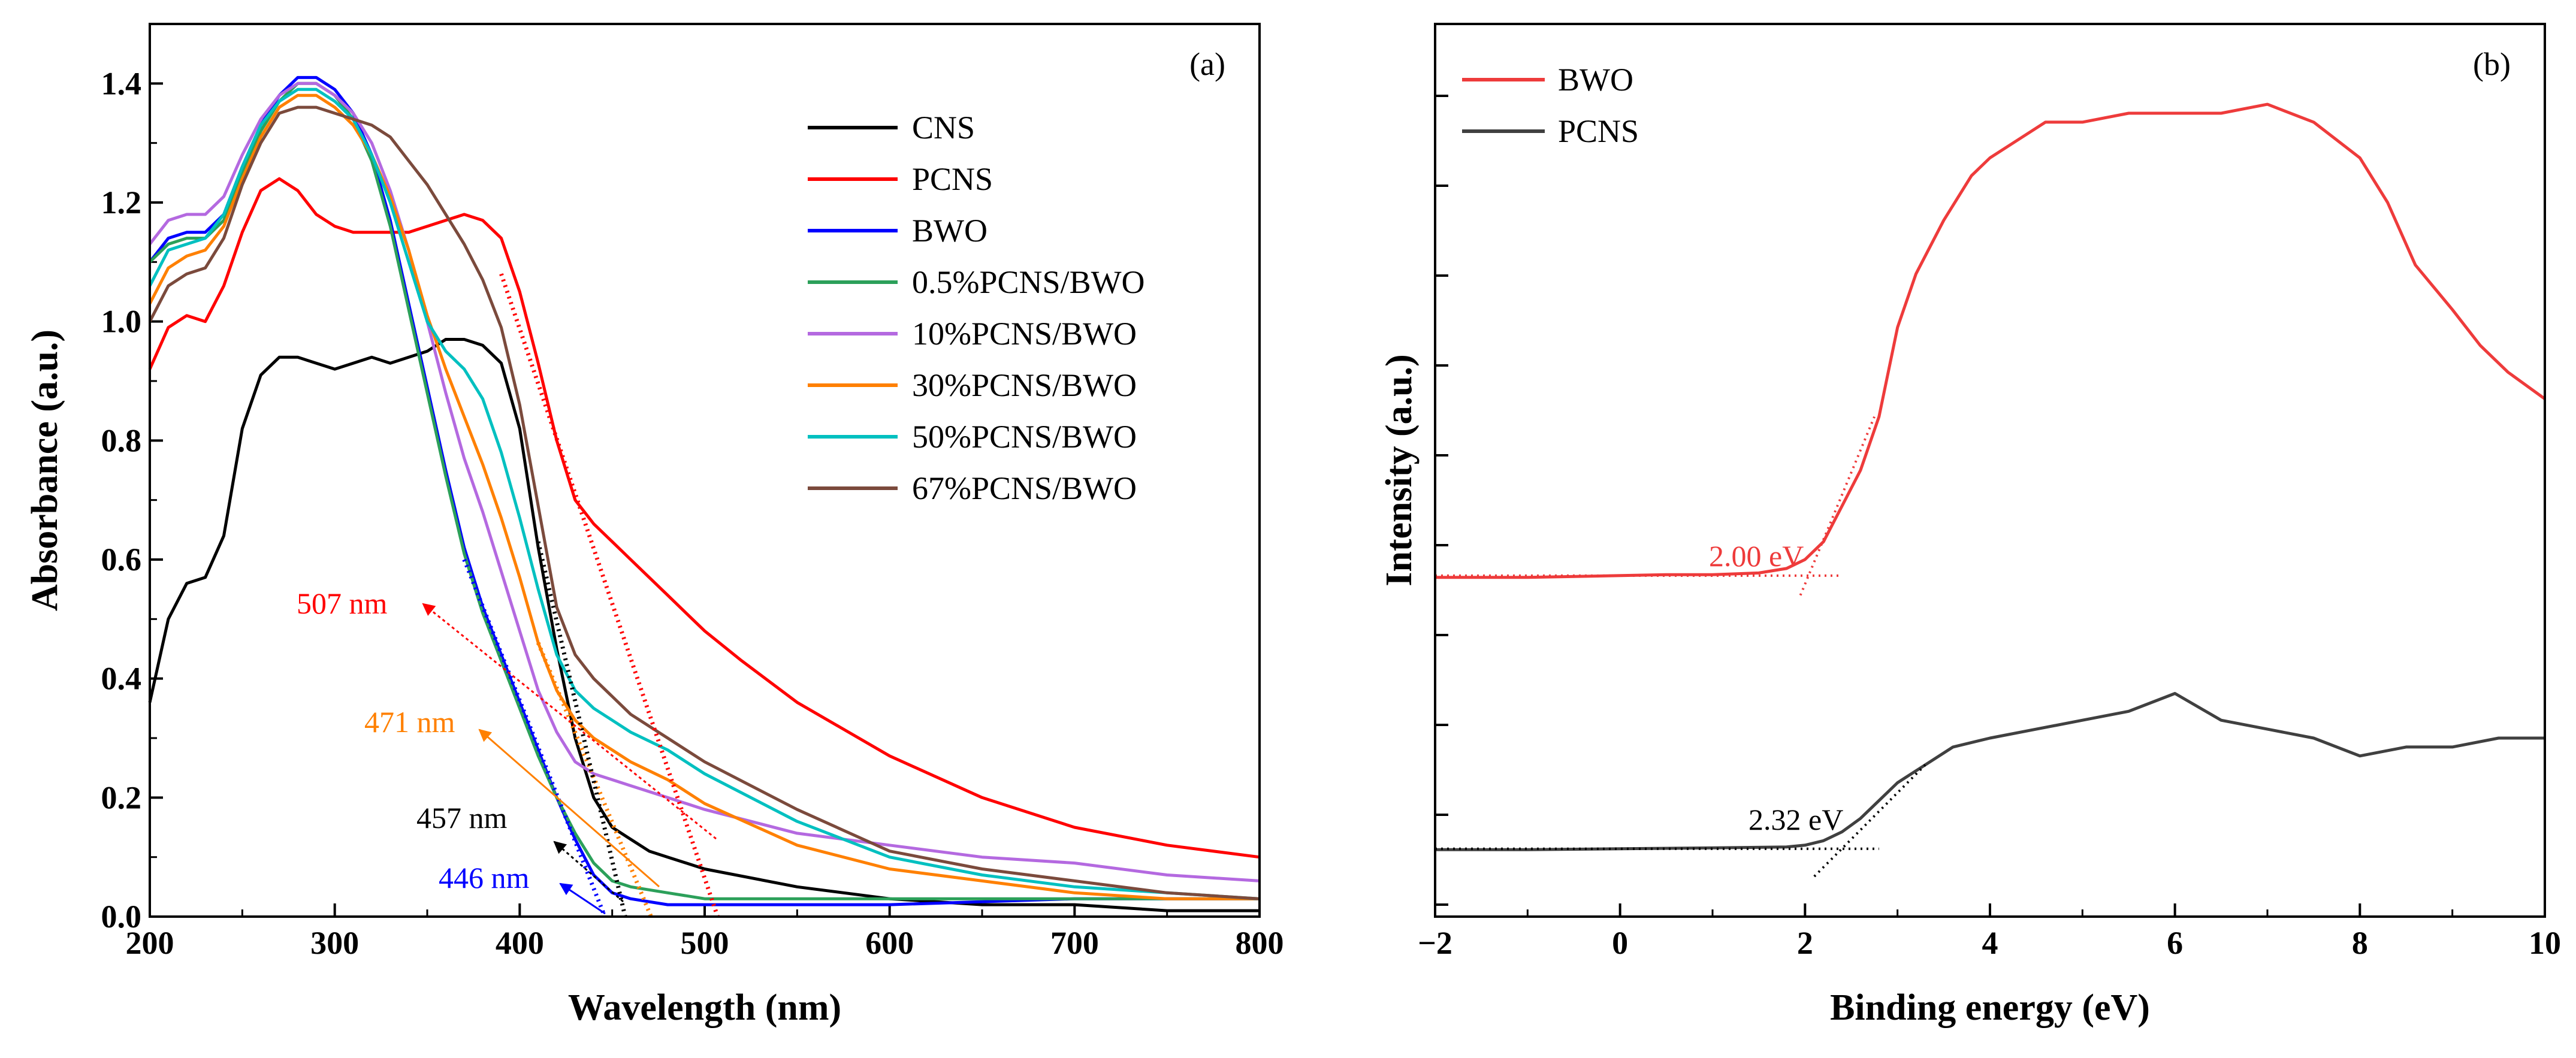  I want to click on panel-b-x-tick-label: 0, so click(1620, 943).